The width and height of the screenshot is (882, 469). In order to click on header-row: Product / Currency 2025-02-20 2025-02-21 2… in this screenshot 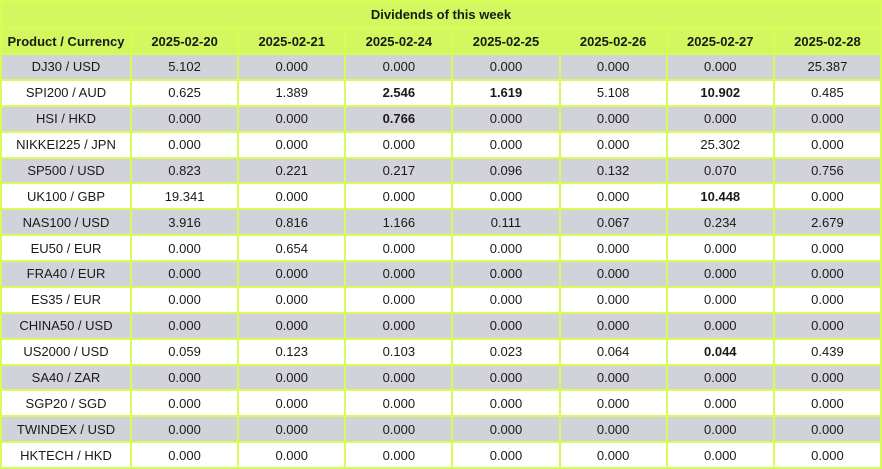, I will do `click(441, 41)`.